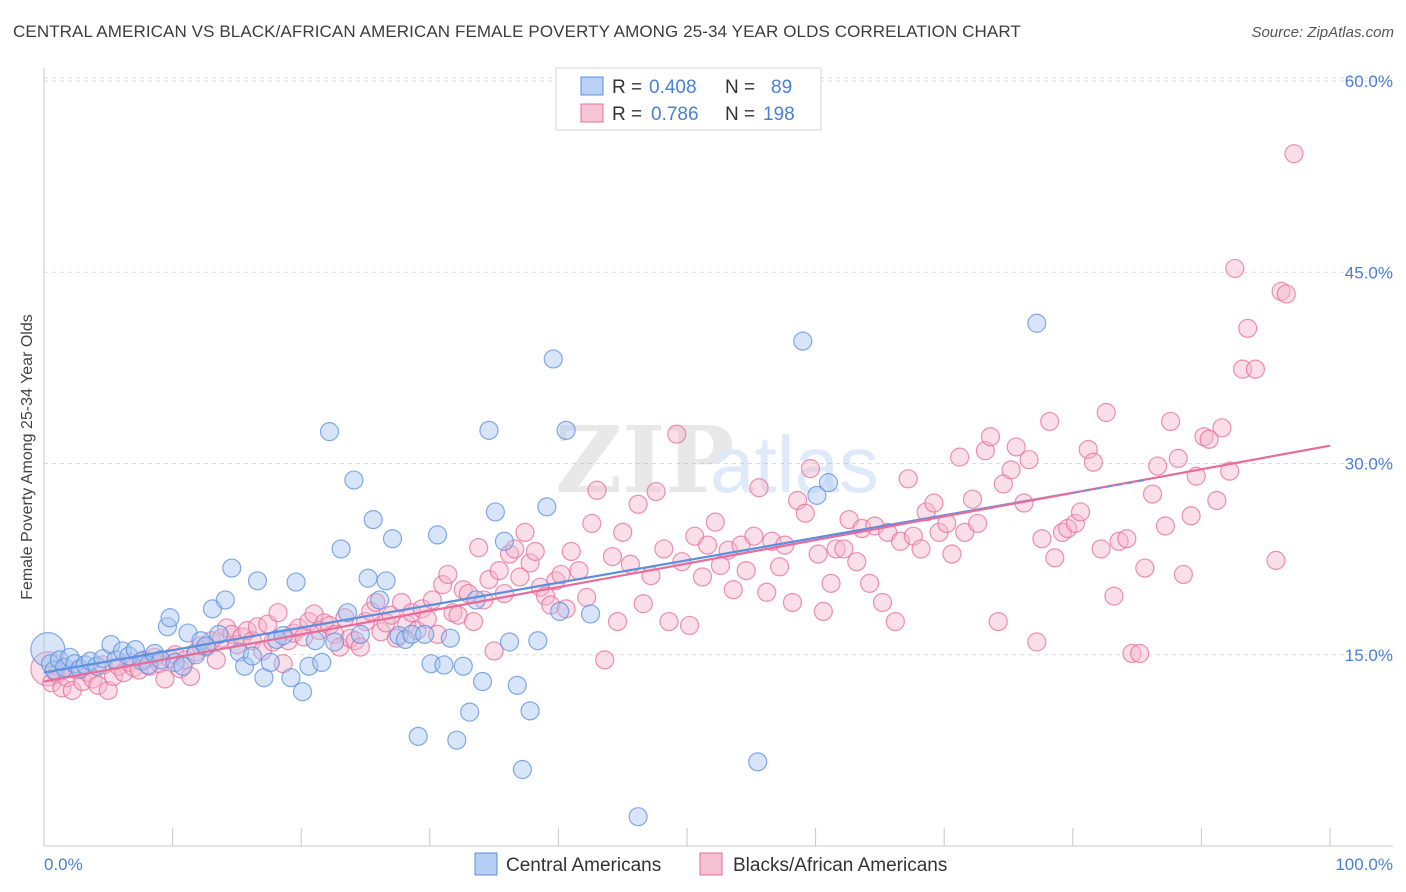 Image resolution: width=1406 pixels, height=892 pixels. I want to click on stats-n-label-pink: N =, so click(740, 114).